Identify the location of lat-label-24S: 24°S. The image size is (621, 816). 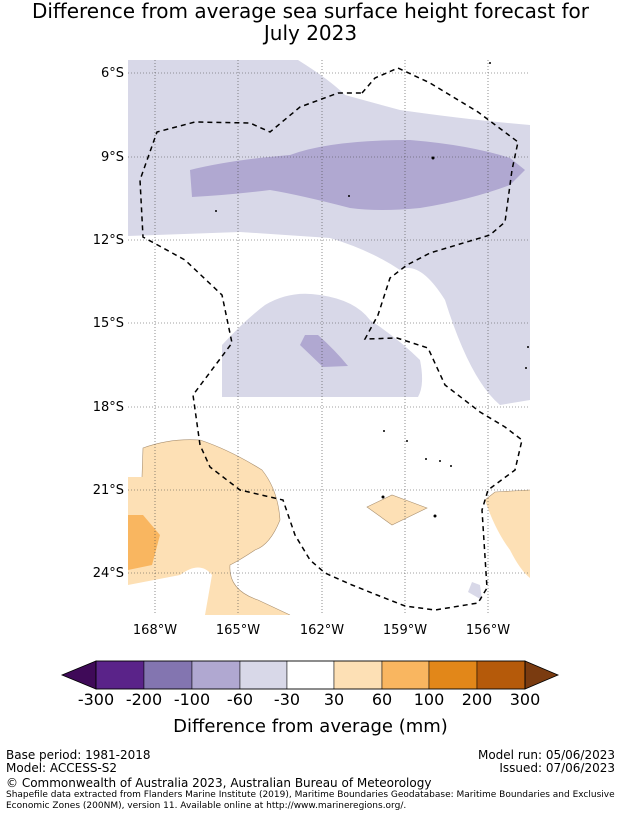
(108, 573).